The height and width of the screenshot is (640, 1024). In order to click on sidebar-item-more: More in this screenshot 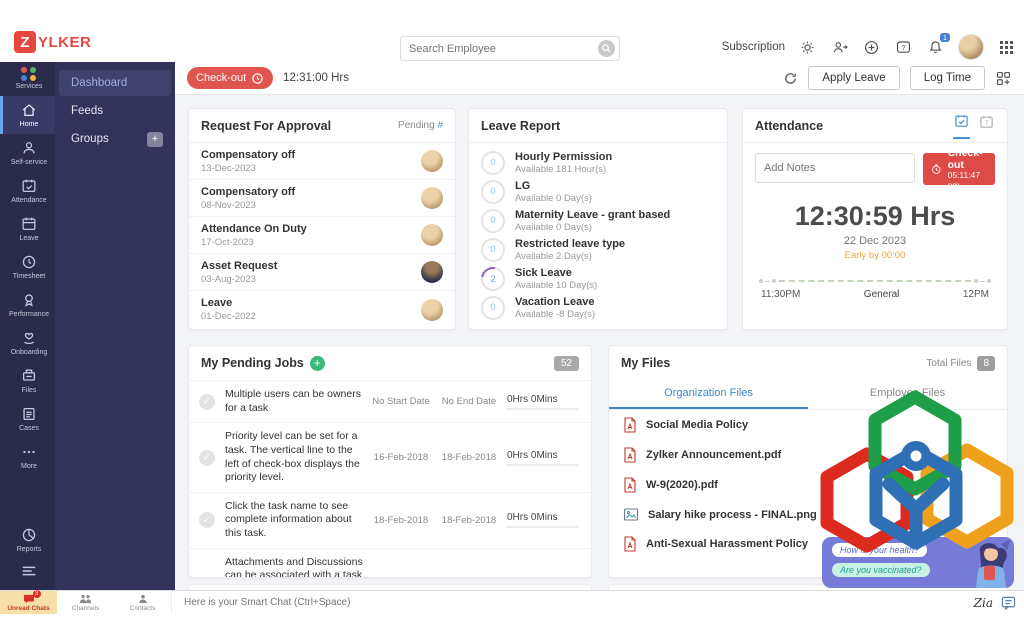, I will do `click(27, 457)`.